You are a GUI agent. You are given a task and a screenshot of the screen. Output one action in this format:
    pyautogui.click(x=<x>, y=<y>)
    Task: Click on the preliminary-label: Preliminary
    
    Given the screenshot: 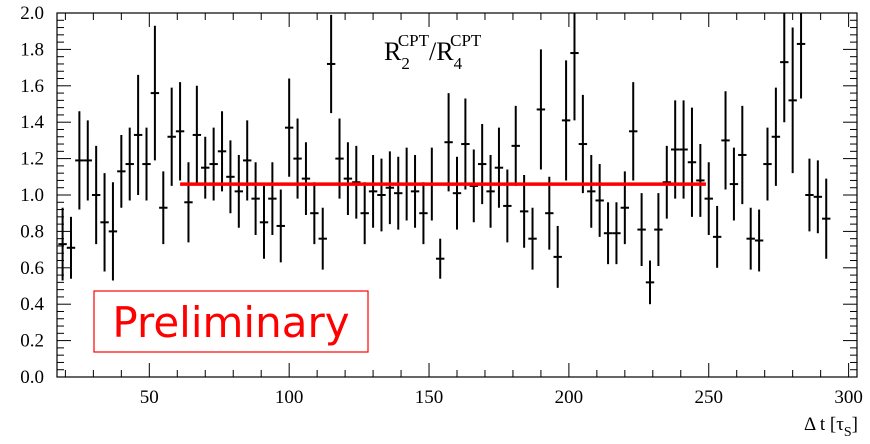 What is the action you would take?
    pyautogui.click(x=230, y=322)
    